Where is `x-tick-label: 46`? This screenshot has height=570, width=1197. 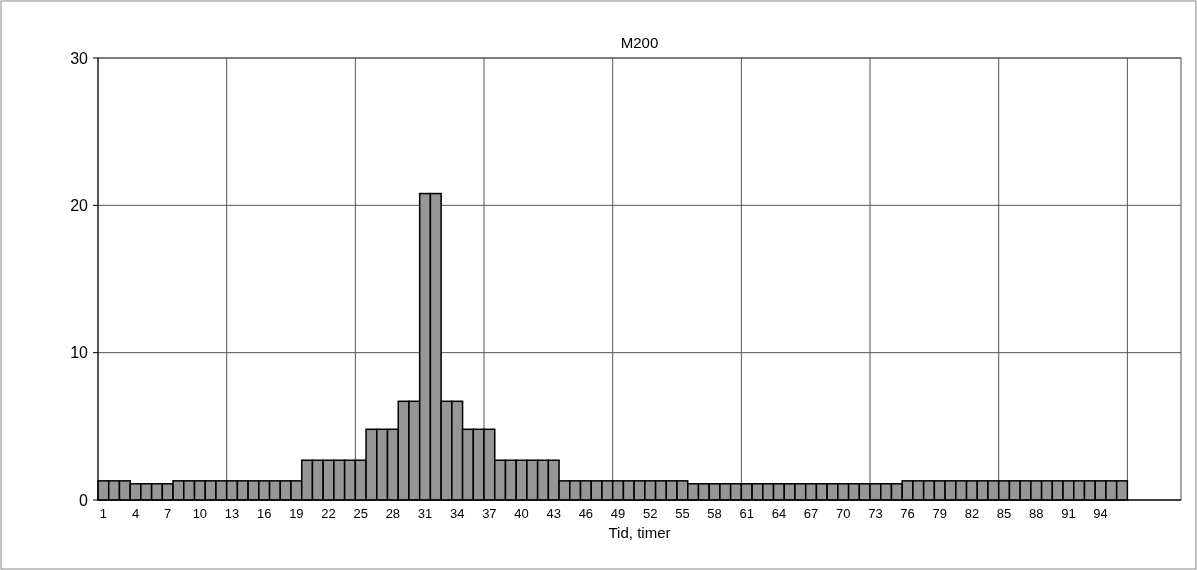
x-tick-label: 46 is located at coordinates (586, 513).